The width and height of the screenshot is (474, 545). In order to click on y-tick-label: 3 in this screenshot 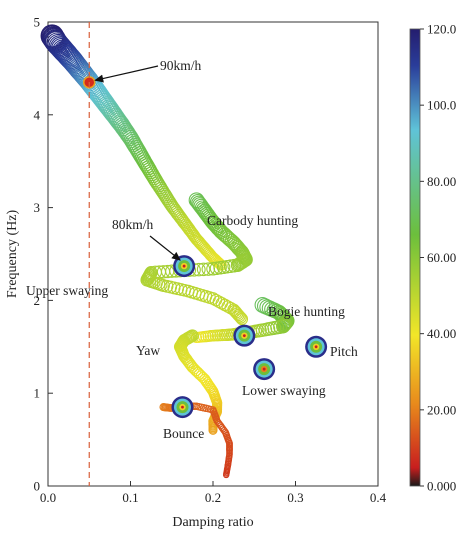, I will do `click(37, 207)`.